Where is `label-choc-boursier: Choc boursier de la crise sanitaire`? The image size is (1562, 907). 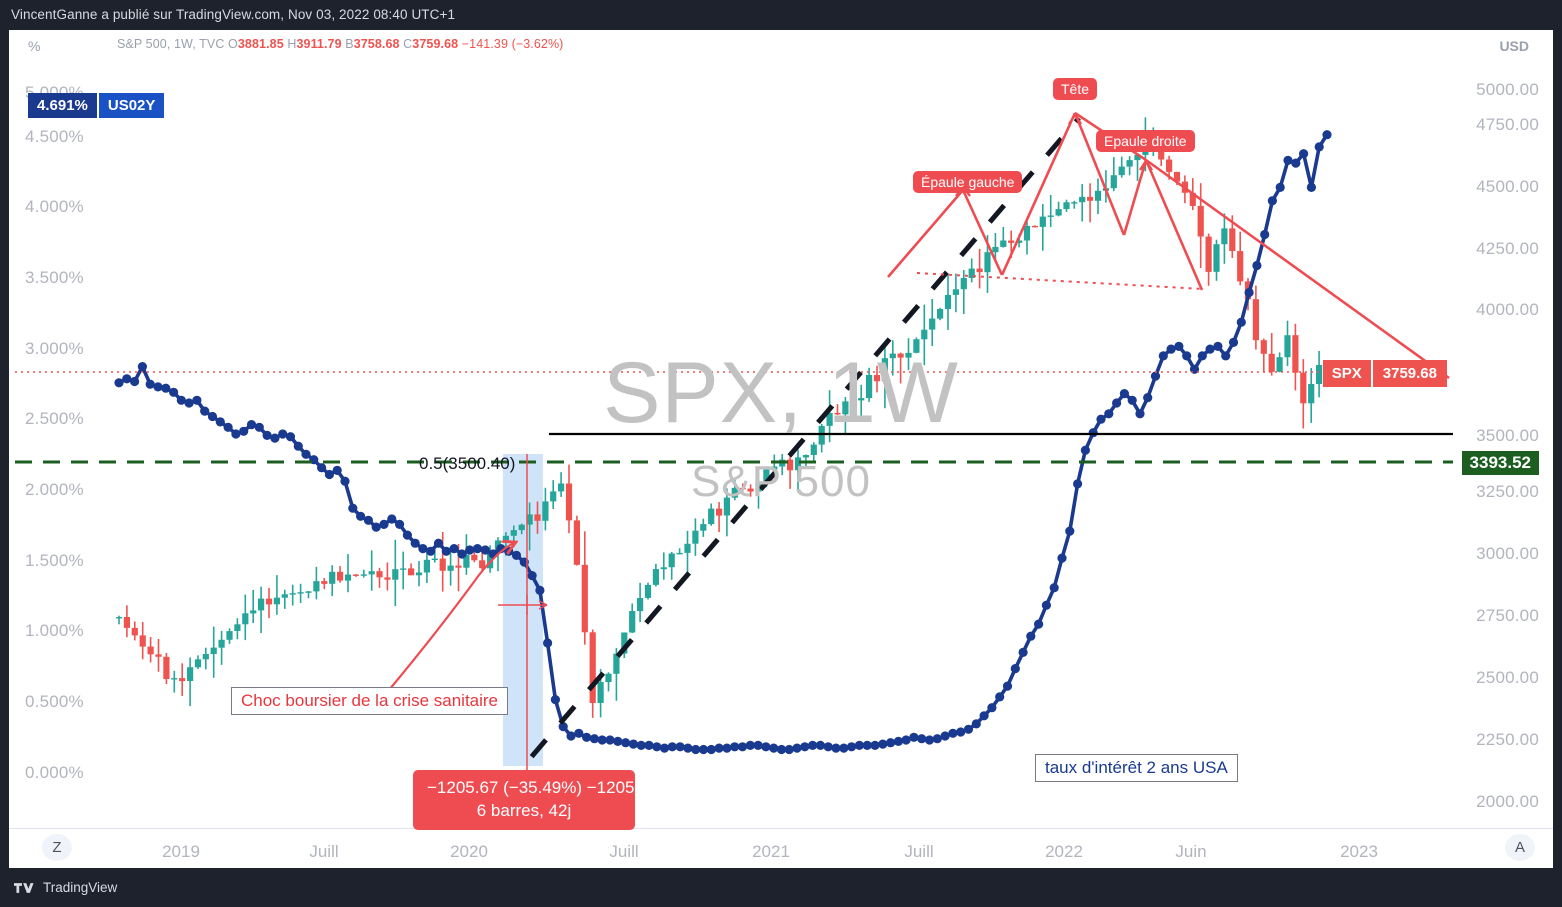 label-choc-boursier: Choc boursier de la crise sanitaire is located at coordinates (370, 701).